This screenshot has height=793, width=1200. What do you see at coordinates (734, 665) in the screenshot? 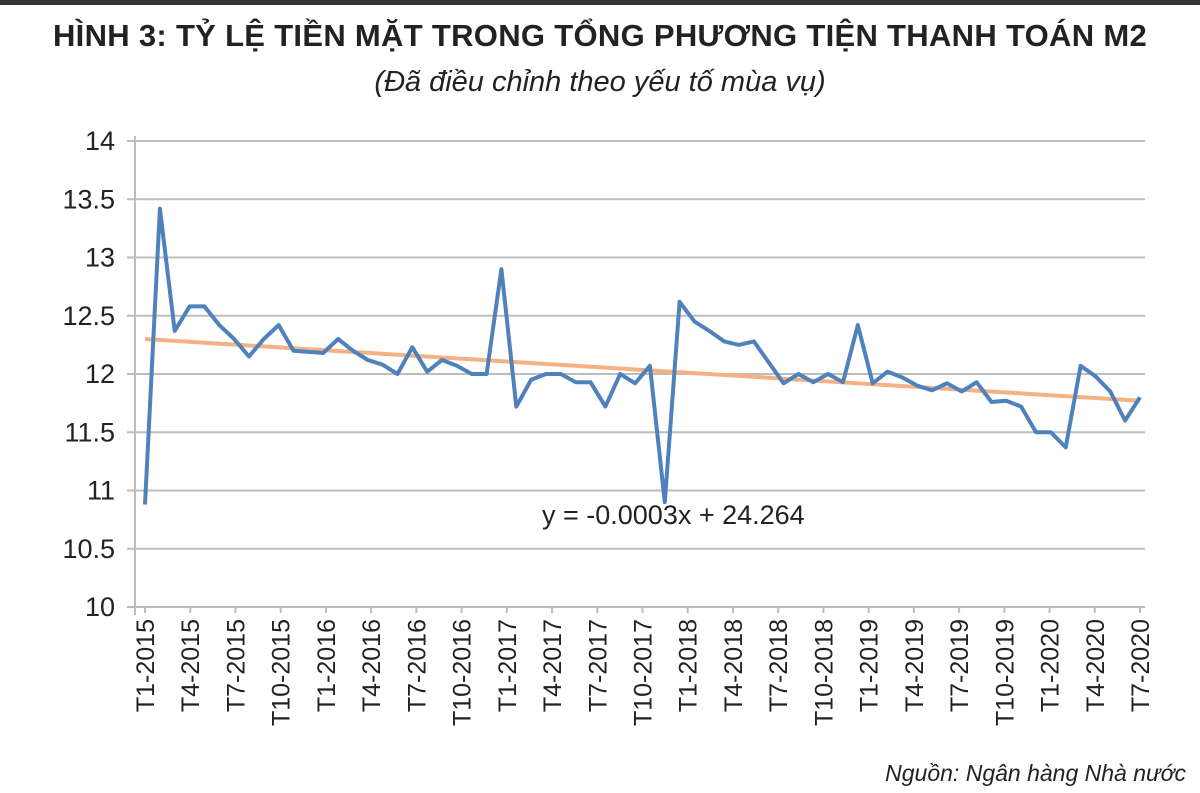
I see `x-tick-label: T4-2018` at bounding box center [734, 665].